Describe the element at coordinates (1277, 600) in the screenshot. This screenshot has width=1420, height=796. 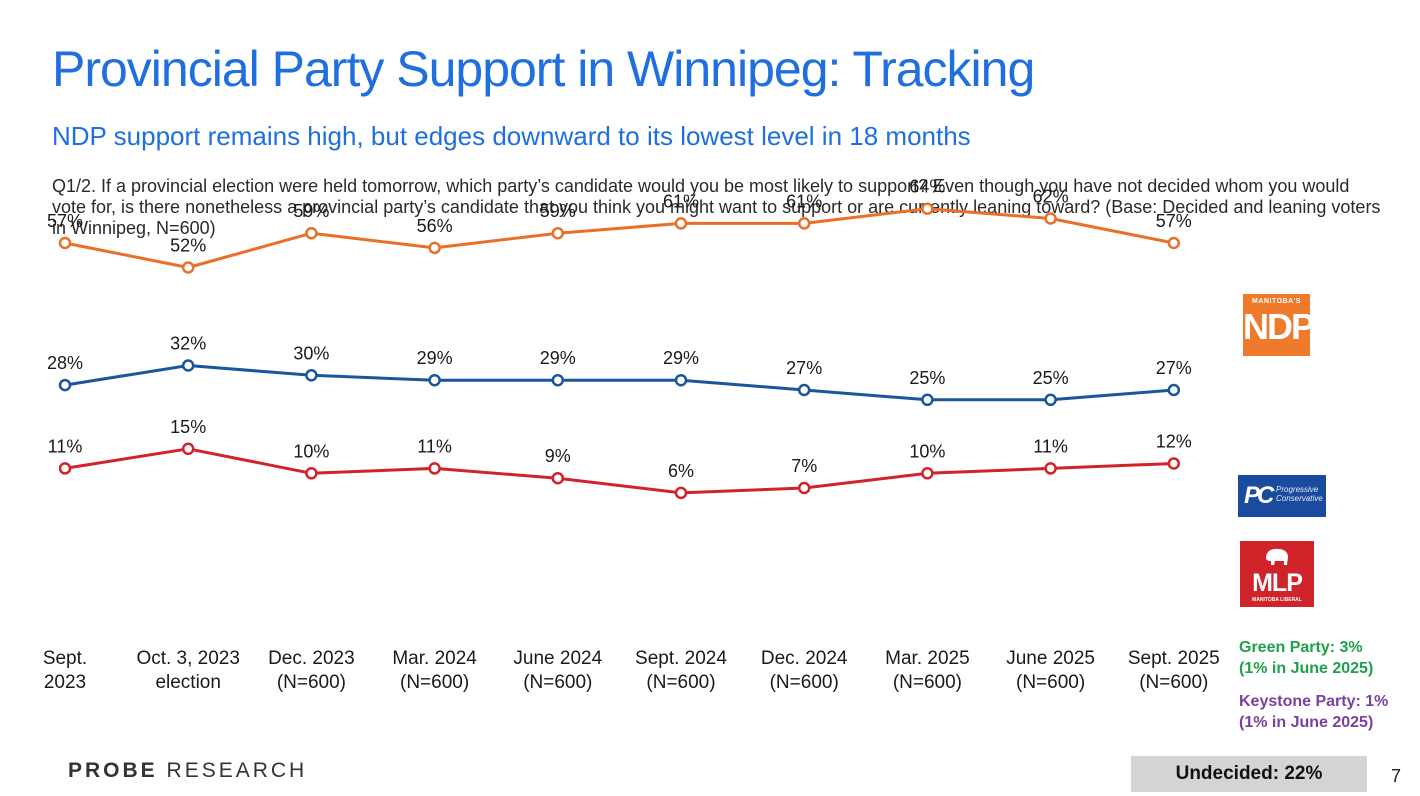
I see `mlp-logo-small-text: MANITOBA LIBERAL` at that location.